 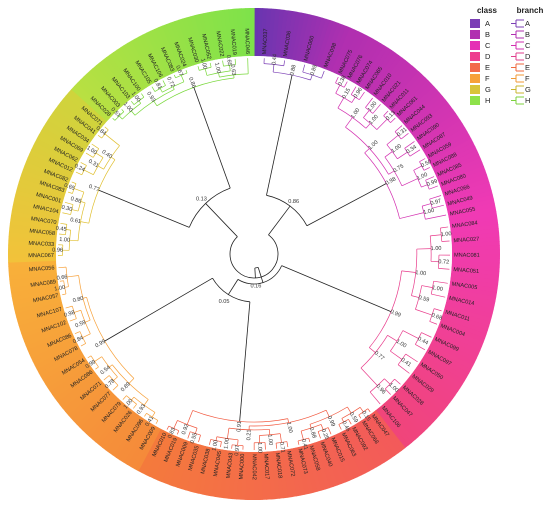 What do you see at coordinates (528, 67) in the screenshot?
I see `branch-legend-label: E` at bounding box center [528, 67].